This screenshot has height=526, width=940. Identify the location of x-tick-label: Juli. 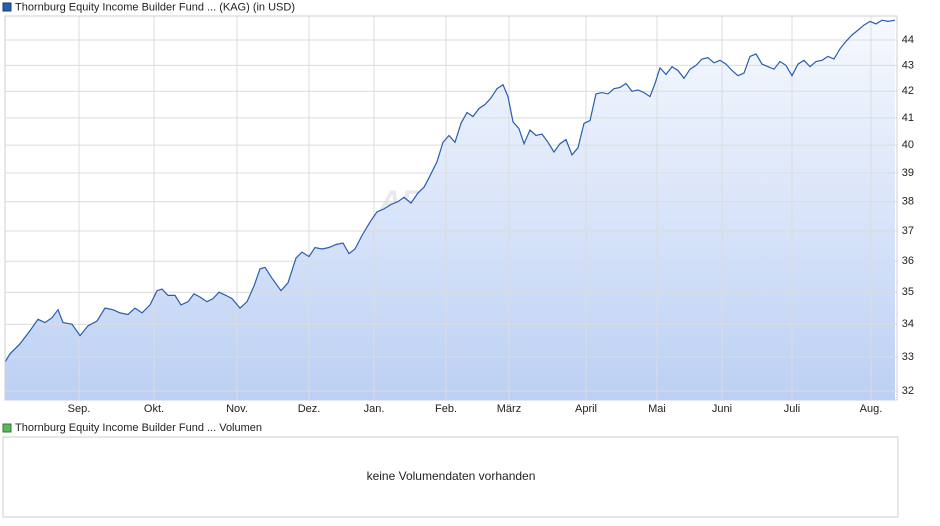
(792, 409).